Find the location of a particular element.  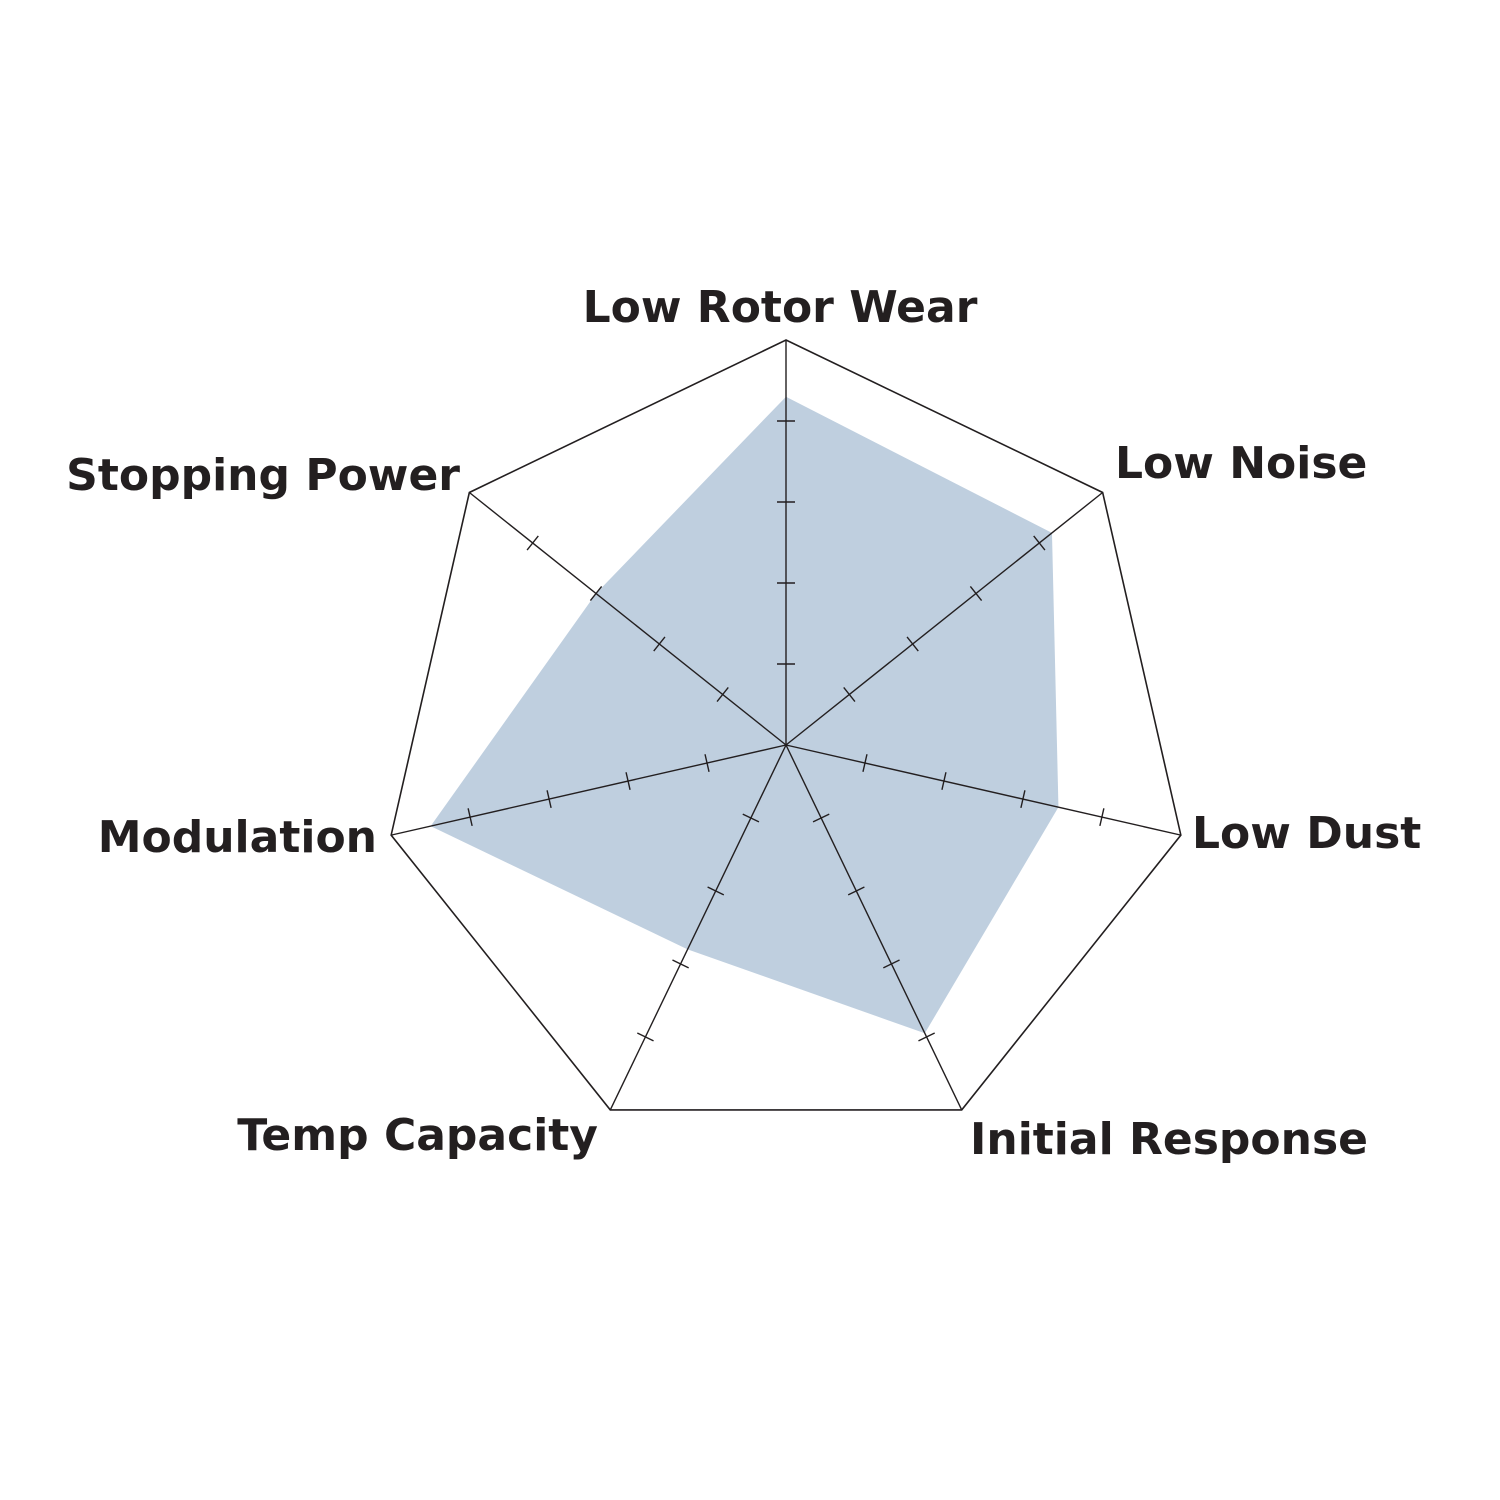

axis-label: Low Dust is located at coordinates (1306, 833).